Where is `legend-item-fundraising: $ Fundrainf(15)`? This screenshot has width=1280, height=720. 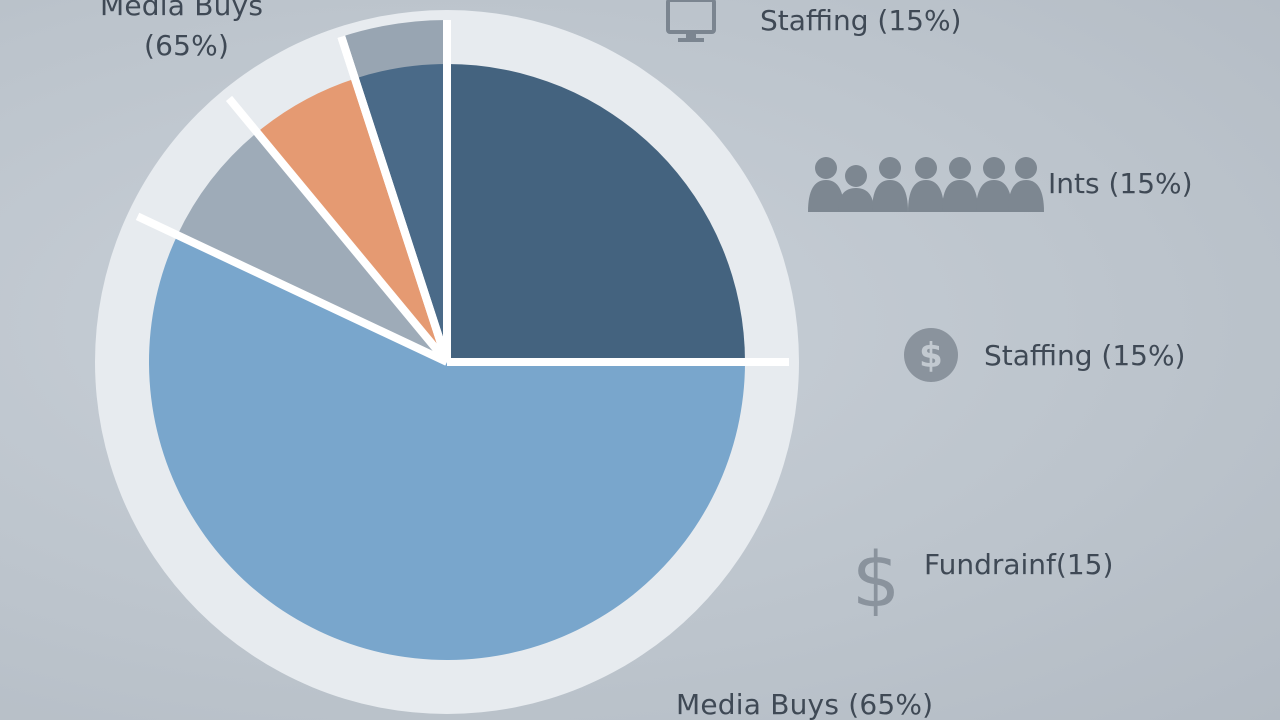 legend-item-fundraising: $ Fundrainf(15) is located at coordinates (981, 579).